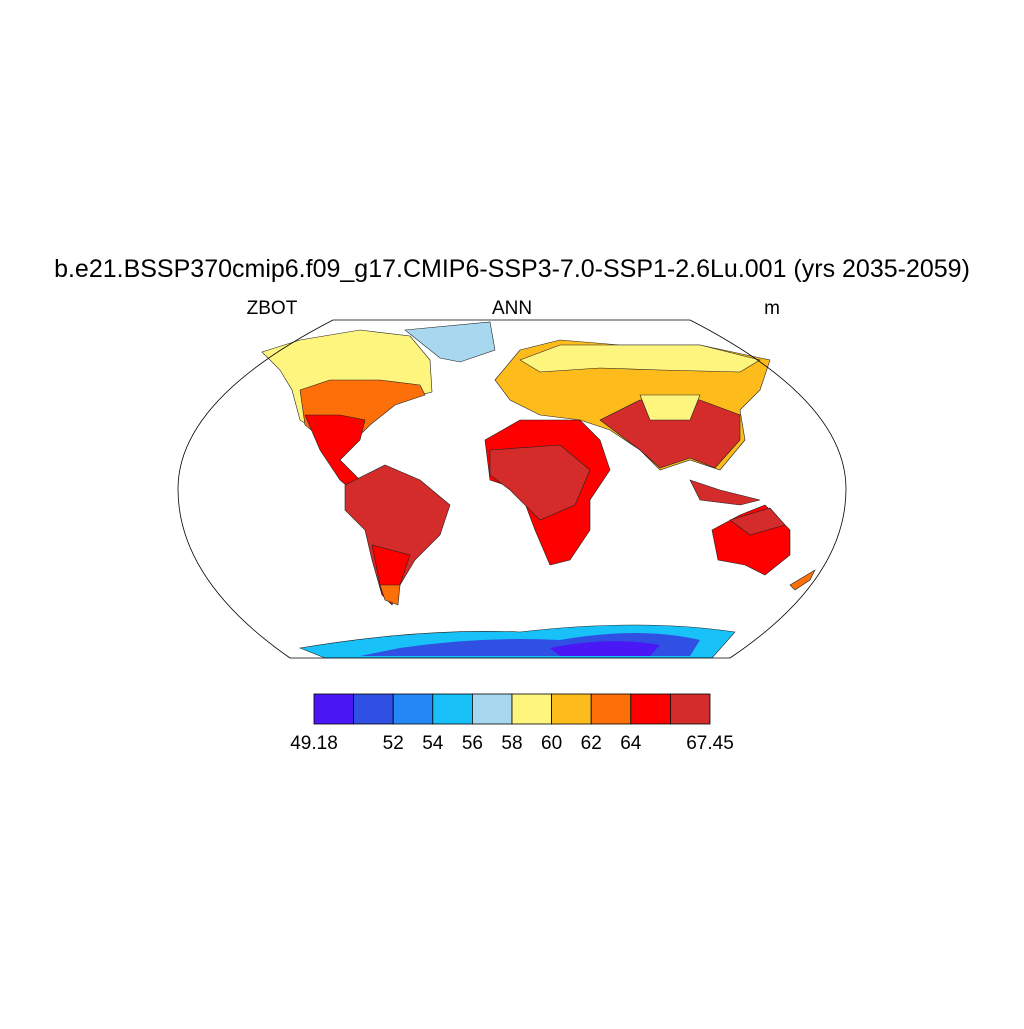 This screenshot has height=1029, width=1024. I want to click on variable-label: ZBOT, so click(272, 308).